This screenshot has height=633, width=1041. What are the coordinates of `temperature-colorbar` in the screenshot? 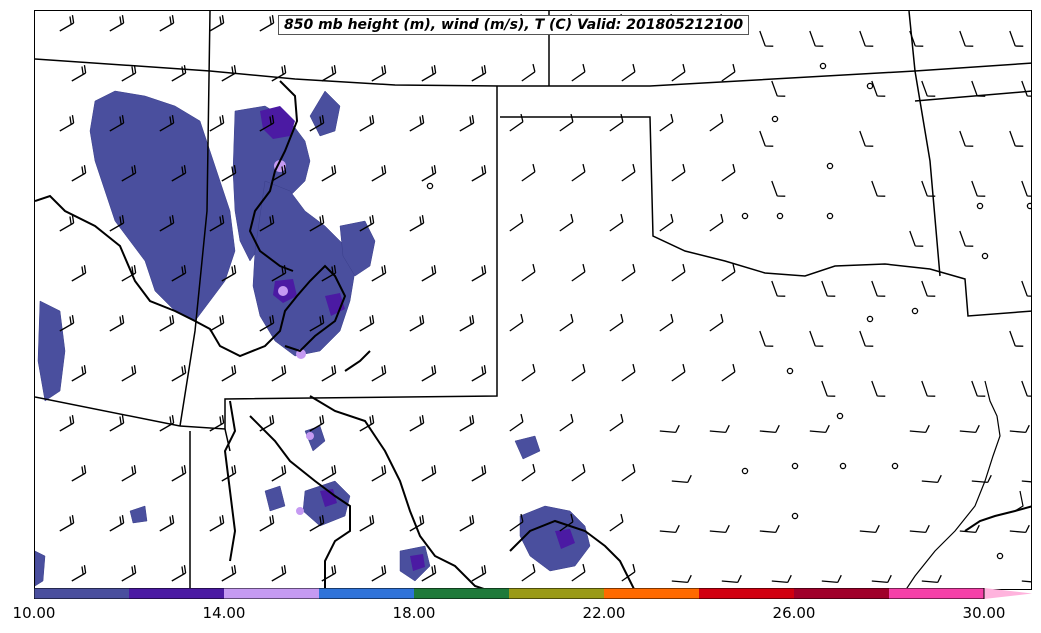 It's located at (533, 593).